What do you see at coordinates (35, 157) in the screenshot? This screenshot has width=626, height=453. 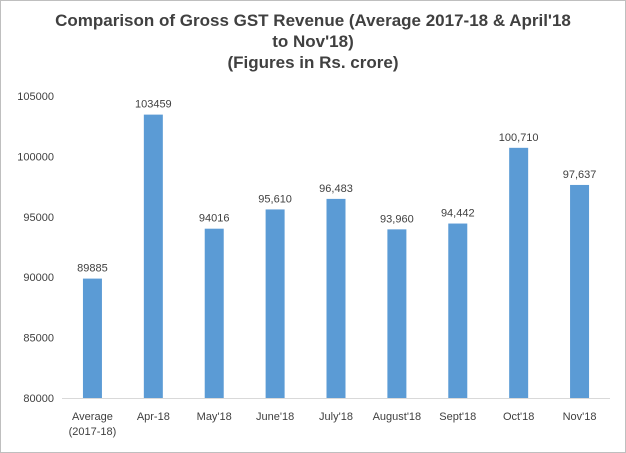 I see `y-tick-label: 100000` at bounding box center [35, 157].